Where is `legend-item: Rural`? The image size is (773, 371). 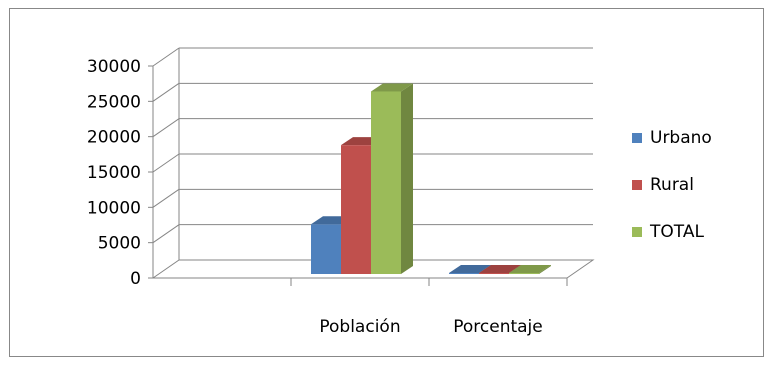 legend-item: Rural is located at coordinates (663, 185).